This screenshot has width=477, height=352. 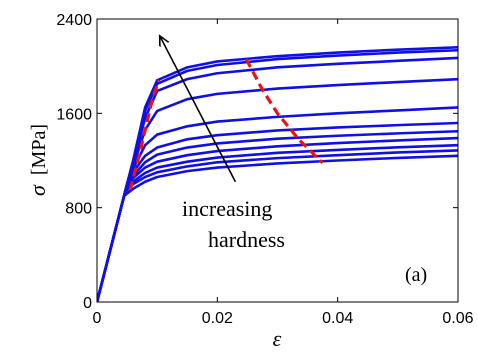 What do you see at coordinates (198, 110) in the screenshot?
I see `increasing-hardness-arrow` at bounding box center [198, 110].